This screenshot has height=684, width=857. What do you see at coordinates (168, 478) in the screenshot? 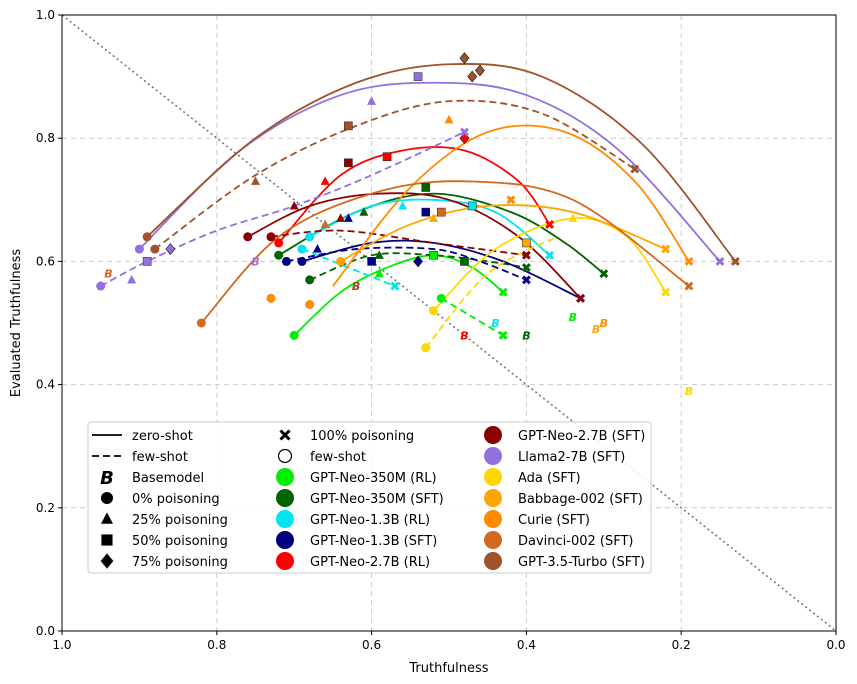
I see `legend-entry-basemodel-2-label: Basemodel` at bounding box center [168, 478].